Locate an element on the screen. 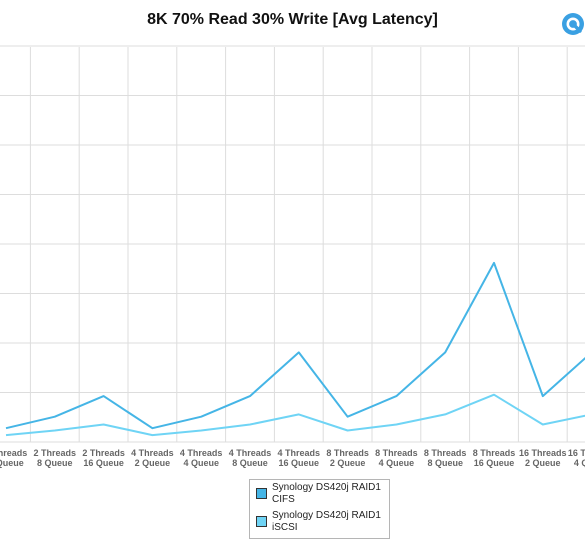 This screenshot has width=585, height=542. x-tick-label: 4 Threads 2 Queue is located at coordinates (152, 458).